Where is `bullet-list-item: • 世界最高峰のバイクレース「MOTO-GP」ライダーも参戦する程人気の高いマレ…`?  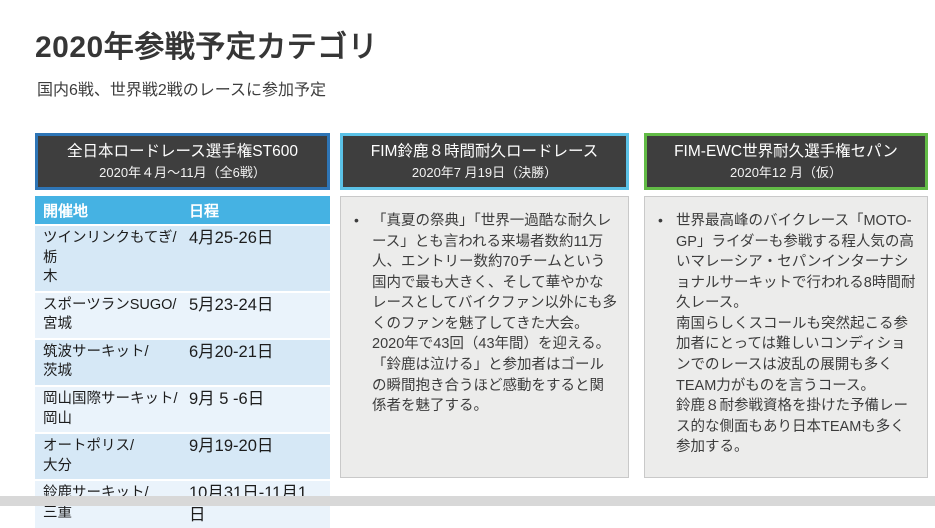
bullet-list-item: • 世界最高峰のバイクレース「MOTO-GP」ライダーも参戦する程人気の高いマレ… is located at coordinates (786, 334).